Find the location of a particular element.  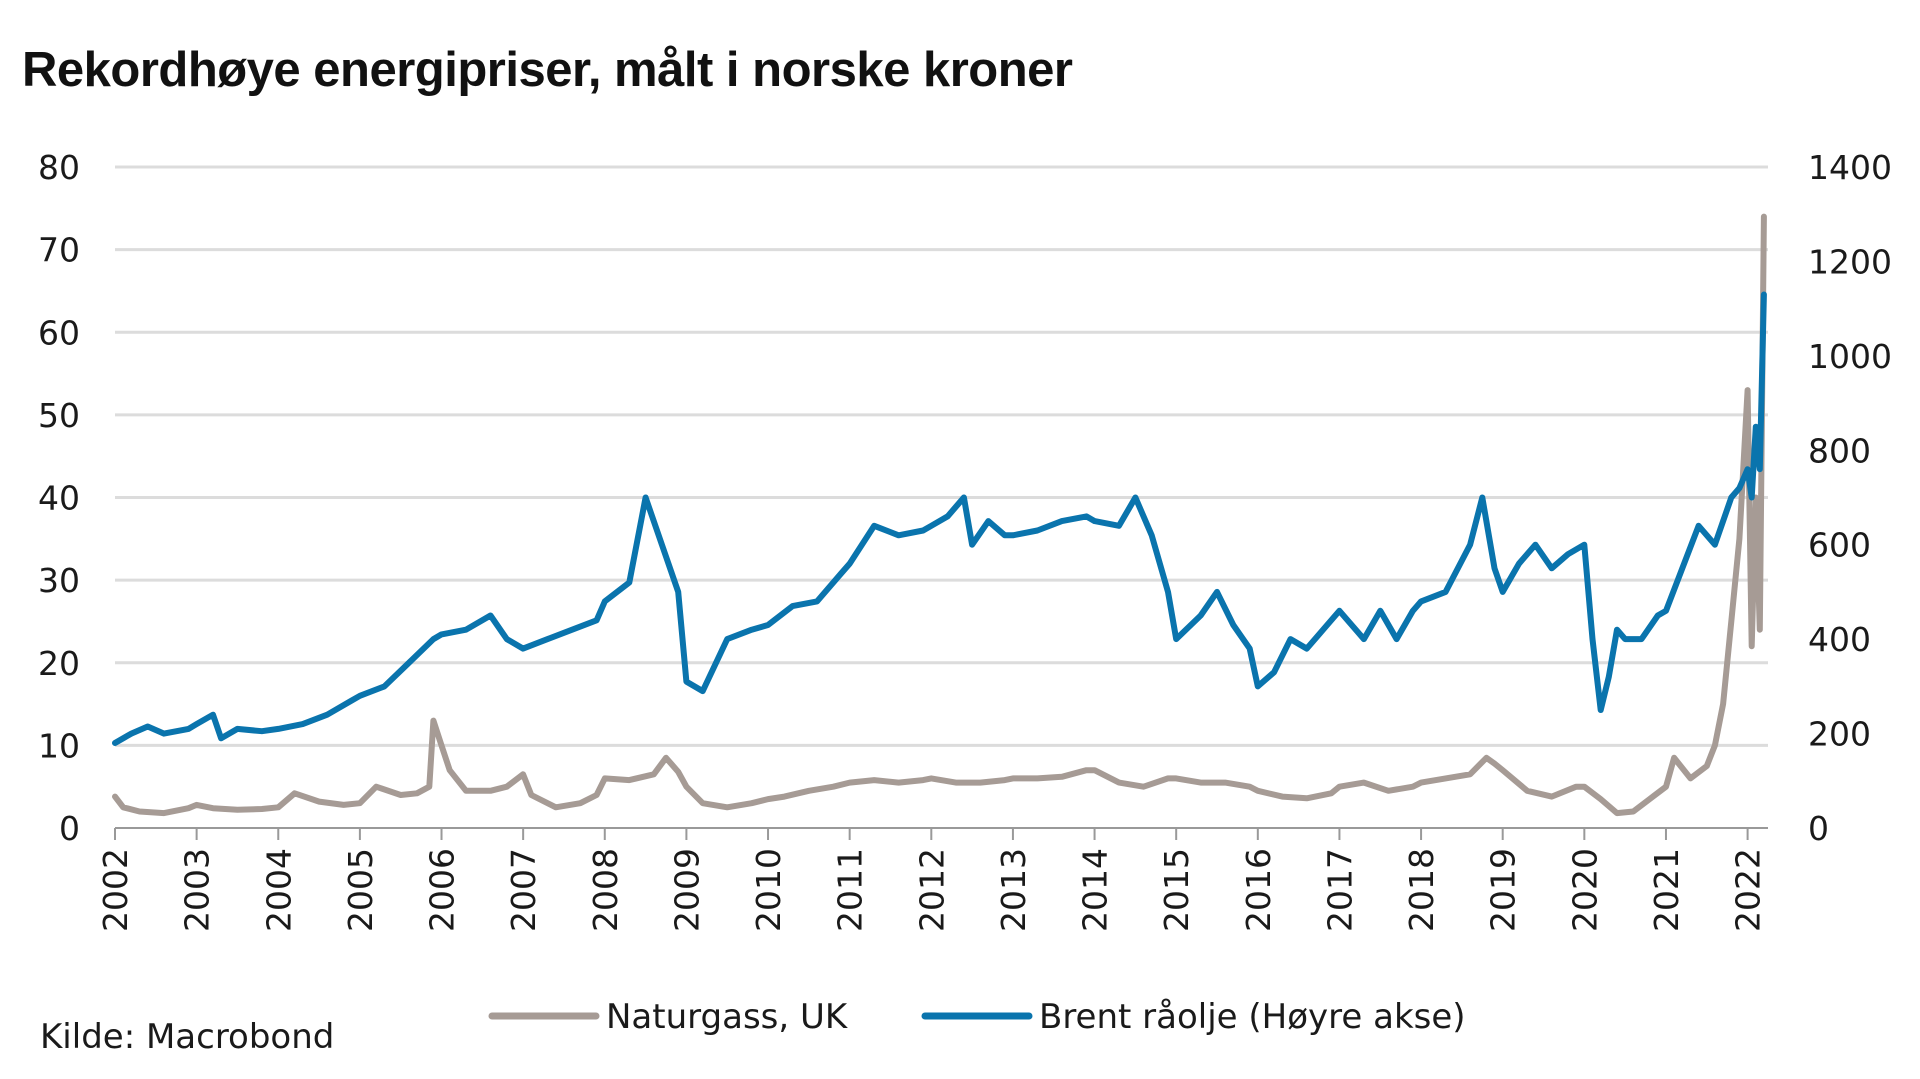

x-tick-label: 2020 is located at coordinates (1584, 890).